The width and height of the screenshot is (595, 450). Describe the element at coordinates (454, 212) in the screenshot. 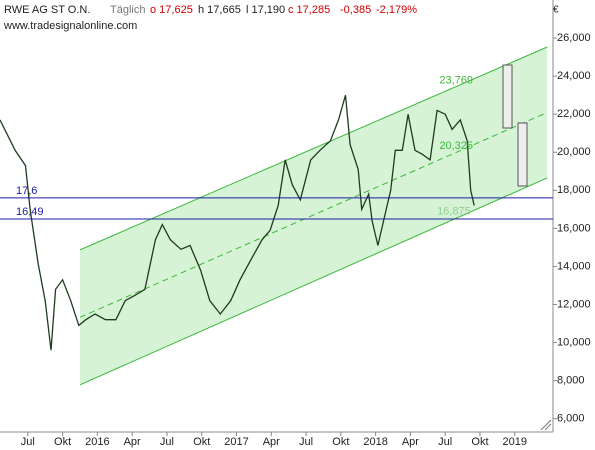

I see `annotation: 16,875` at that location.